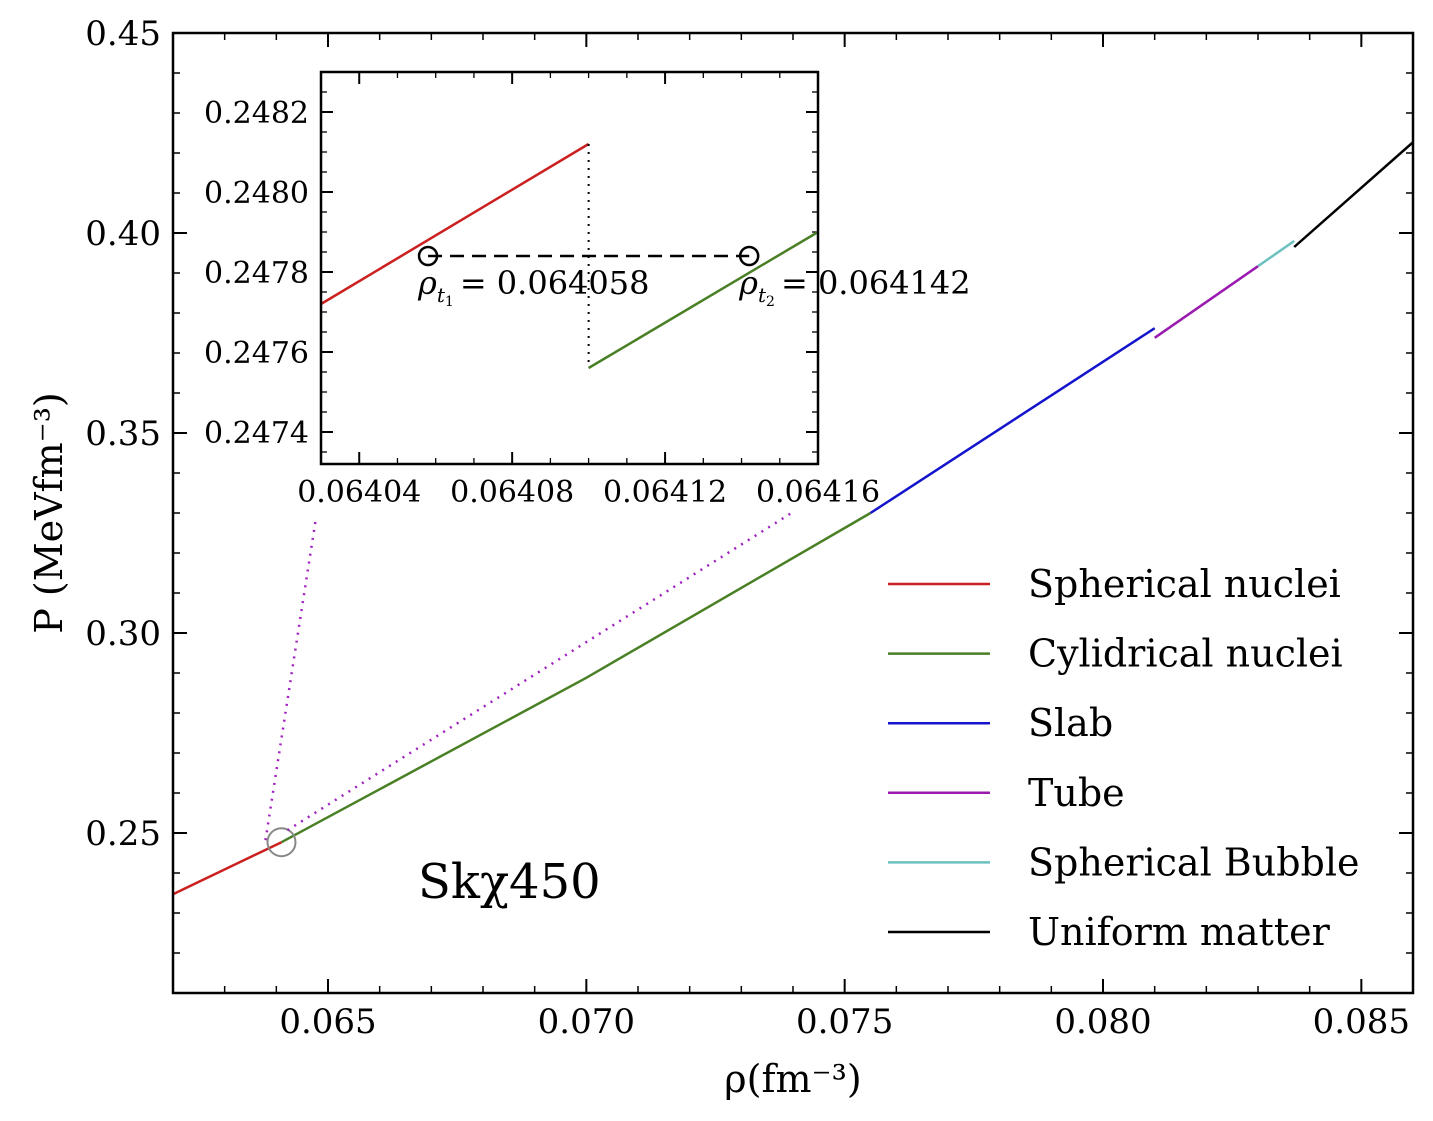 The height and width of the screenshot is (1121, 1433). Describe the element at coordinates (359, 492) in the screenshot. I see `inset-x-tick-label: 0.06404` at that location.